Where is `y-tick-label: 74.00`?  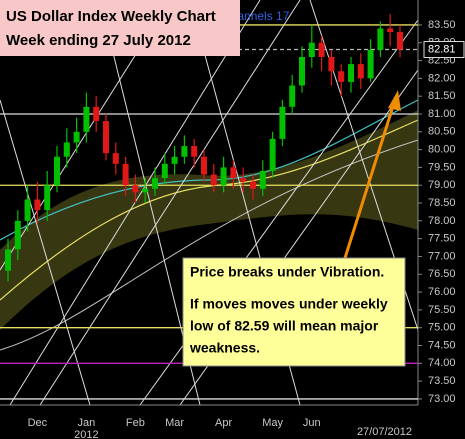 y-tick-label: 74.00 is located at coordinates (442, 363).